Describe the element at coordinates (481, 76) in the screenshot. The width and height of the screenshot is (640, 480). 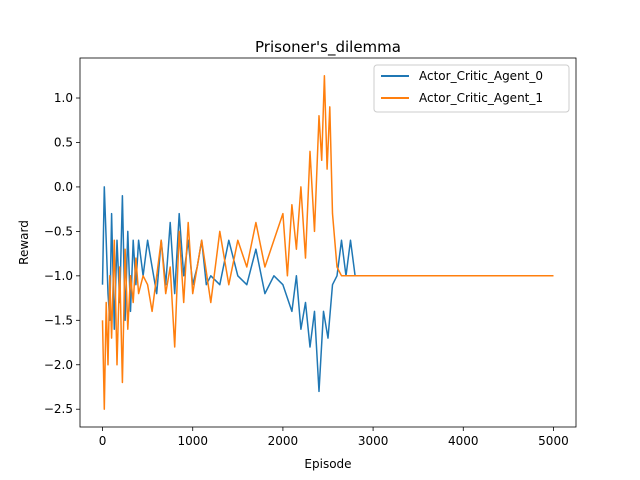
I see `legend-label-agent-0: Actor_Critic_Agent_0` at that location.